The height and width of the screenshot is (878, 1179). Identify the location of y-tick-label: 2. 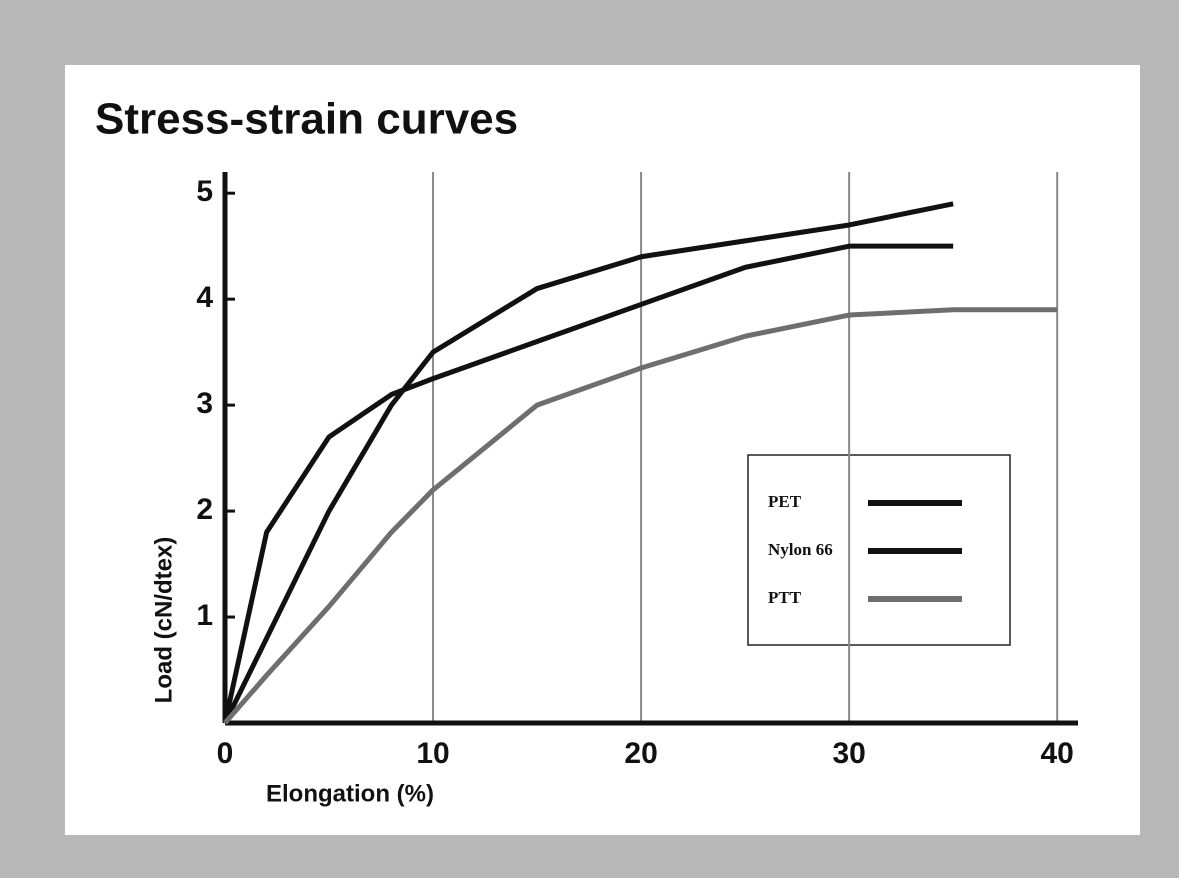
(204, 509).